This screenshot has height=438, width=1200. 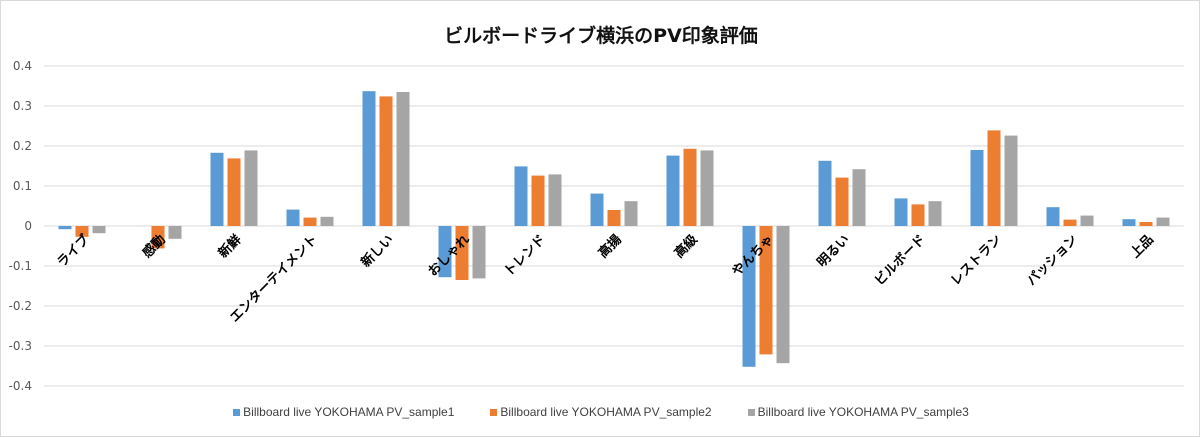 What do you see at coordinates (1142, 246) in the screenshot?
I see `x-category-label: 上品` at bounding box center [1142, 246].